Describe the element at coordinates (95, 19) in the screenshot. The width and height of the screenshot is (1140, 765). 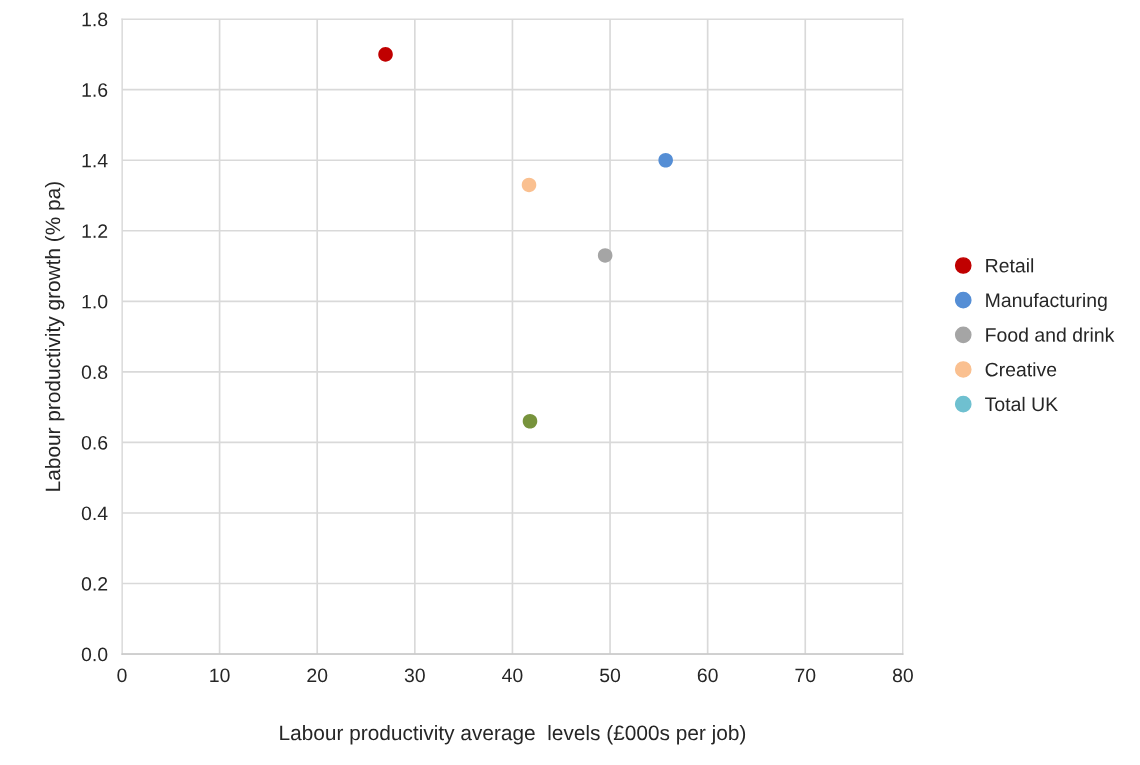
I see `y-tick-label: 1.8` at that location.